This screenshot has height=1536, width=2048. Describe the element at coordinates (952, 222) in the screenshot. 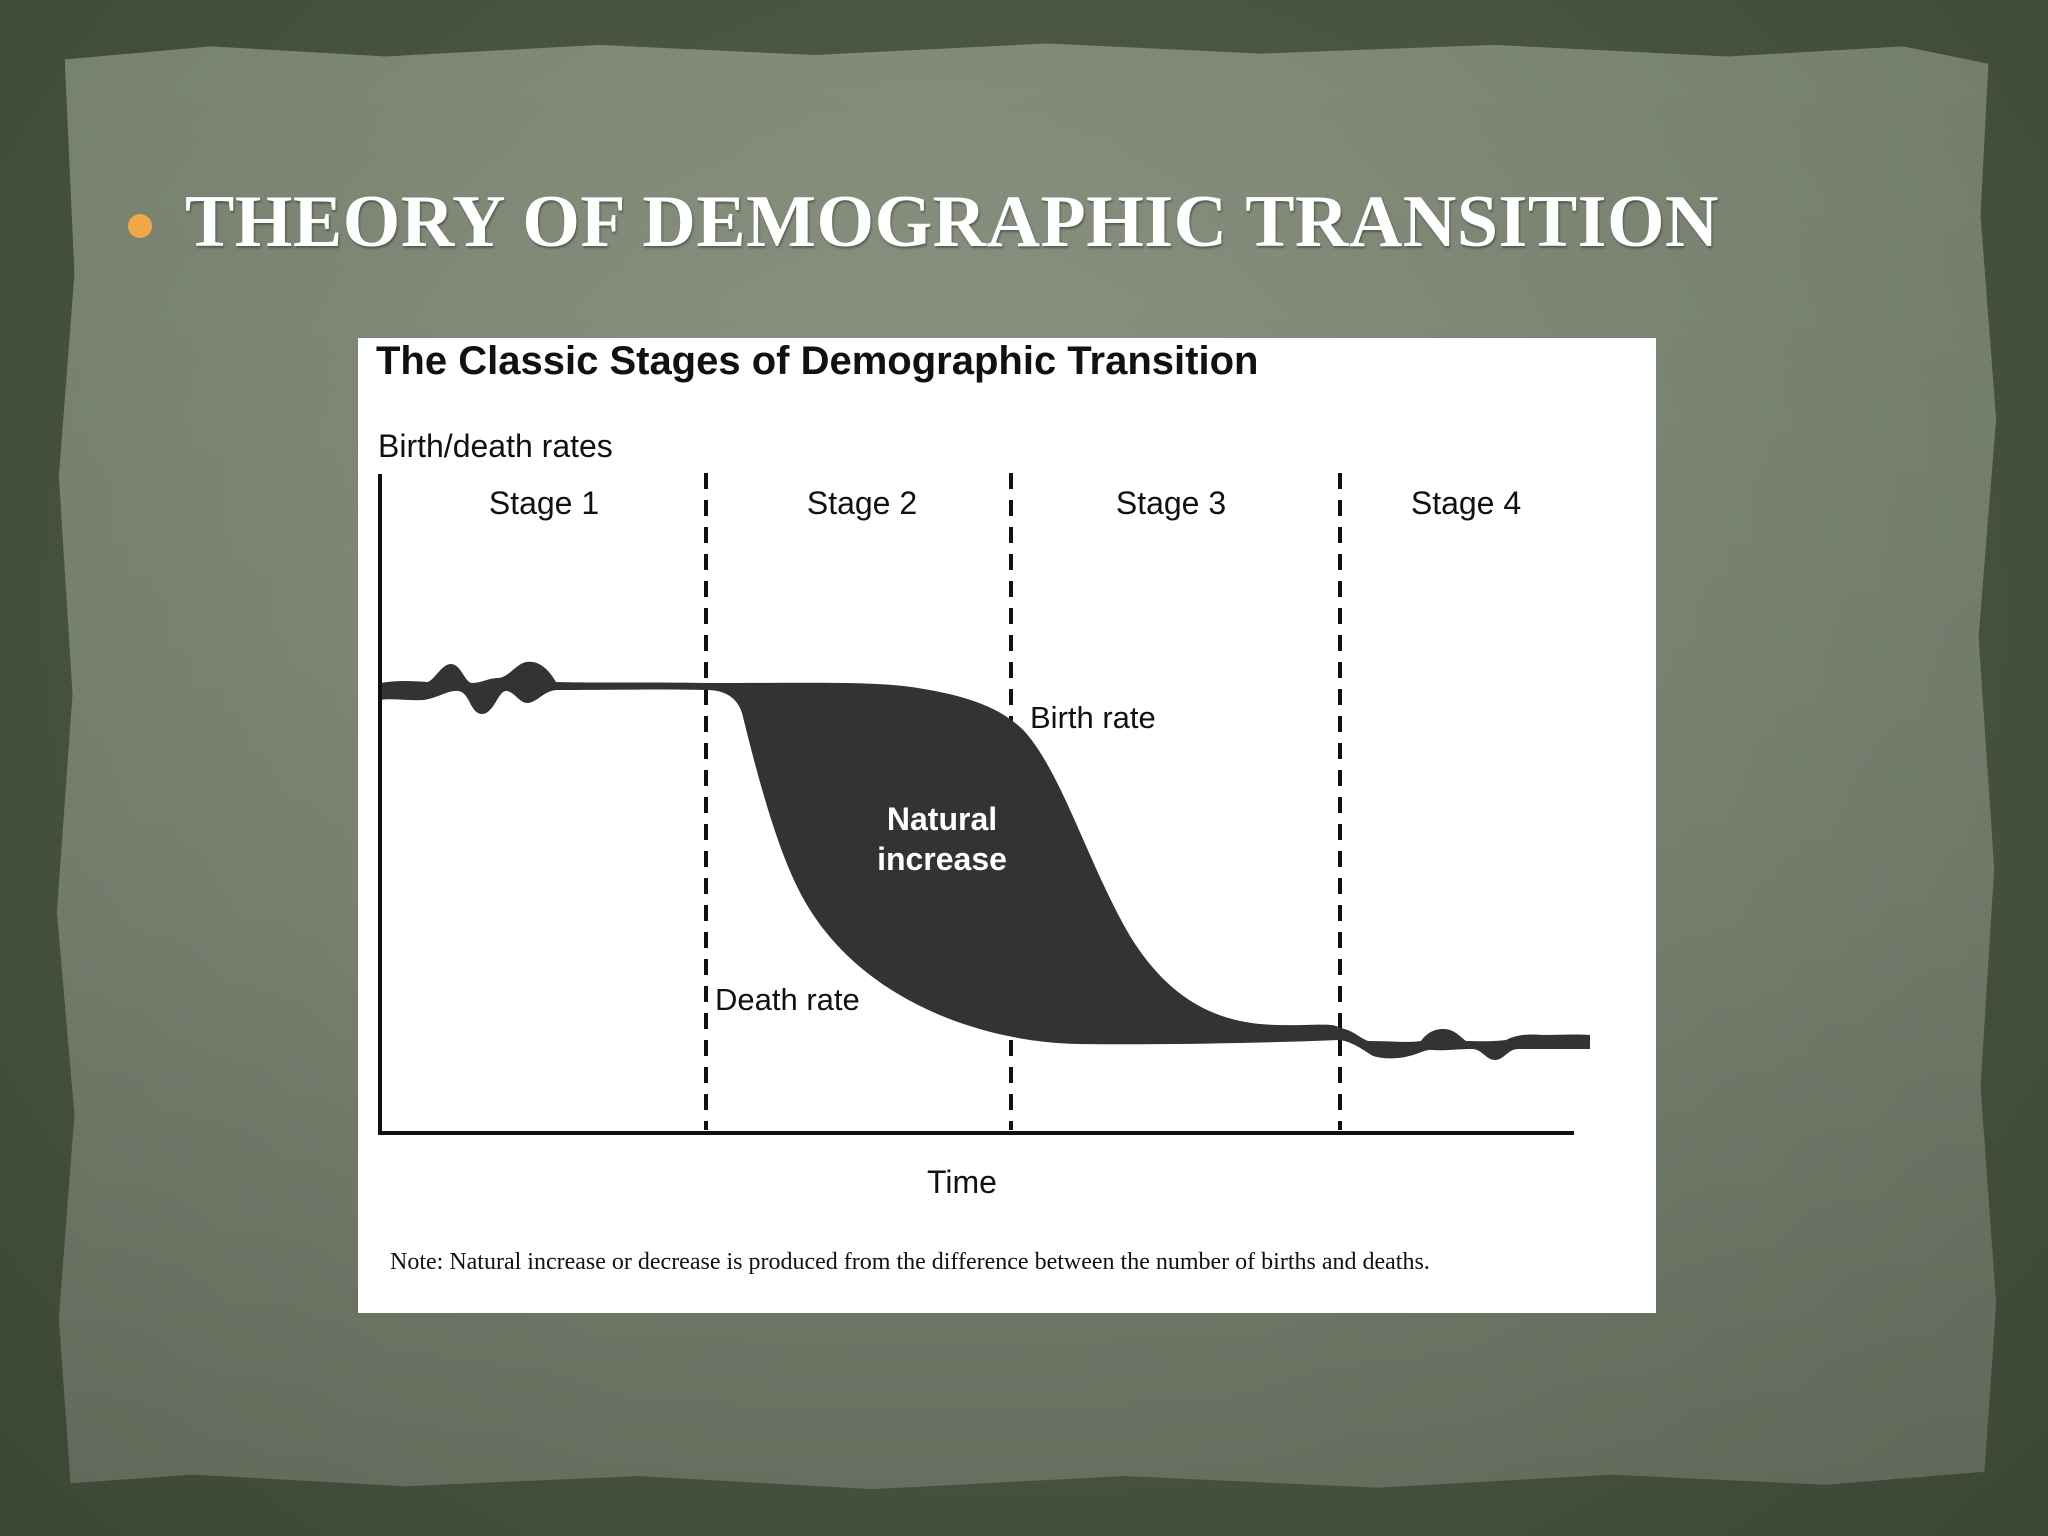

I see `slide-title: THEORY OF DEMOGRAPHIC TRANSITION` at that location.